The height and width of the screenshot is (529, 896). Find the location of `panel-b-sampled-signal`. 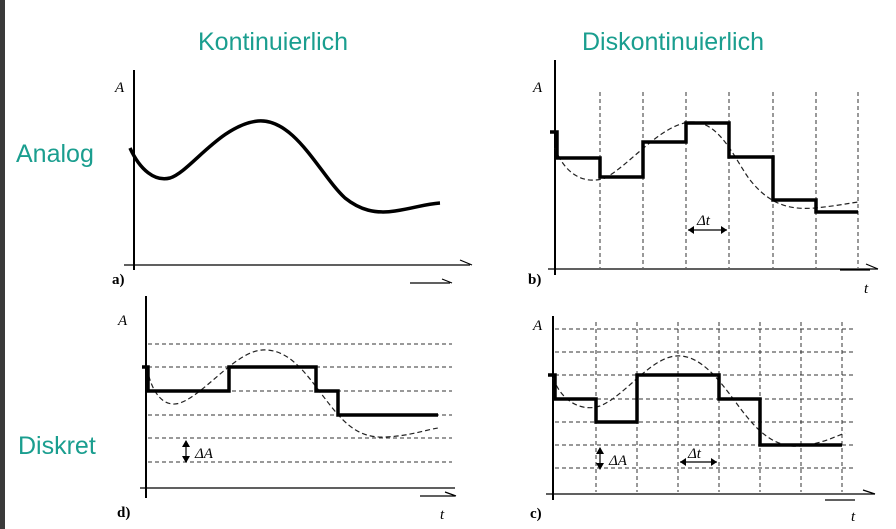

panel-b-sampled-signal is located at coordinates (704, 167).